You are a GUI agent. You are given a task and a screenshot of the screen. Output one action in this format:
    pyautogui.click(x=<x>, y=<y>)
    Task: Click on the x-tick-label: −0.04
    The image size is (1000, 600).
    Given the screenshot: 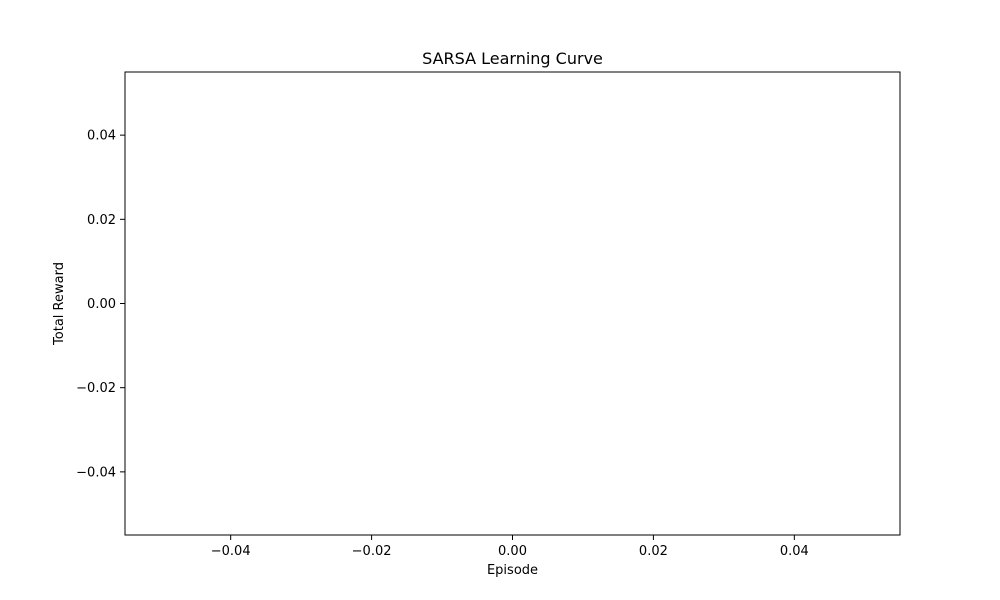 What is the action you would take?
    pyautogui.click(x=231, y=551)
    